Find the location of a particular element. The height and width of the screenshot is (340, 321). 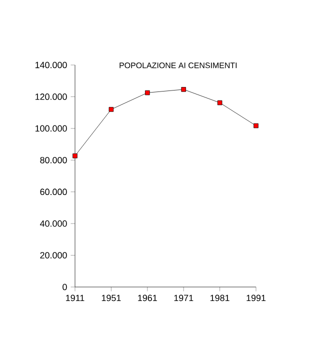

y-tick-label: 100.000 is located at coordinates (51, 128).